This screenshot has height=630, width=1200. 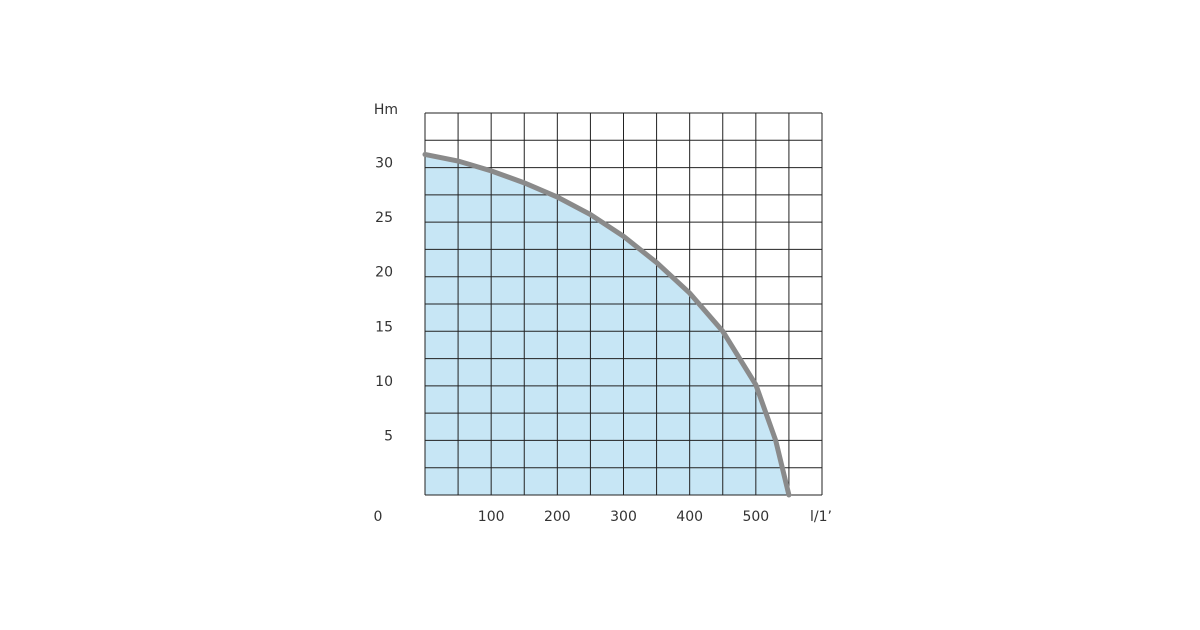 What do you see at coordinates (384, 382) in the screenshot?
I see `y-tick-label: 10` at bounding box center [384, 382].